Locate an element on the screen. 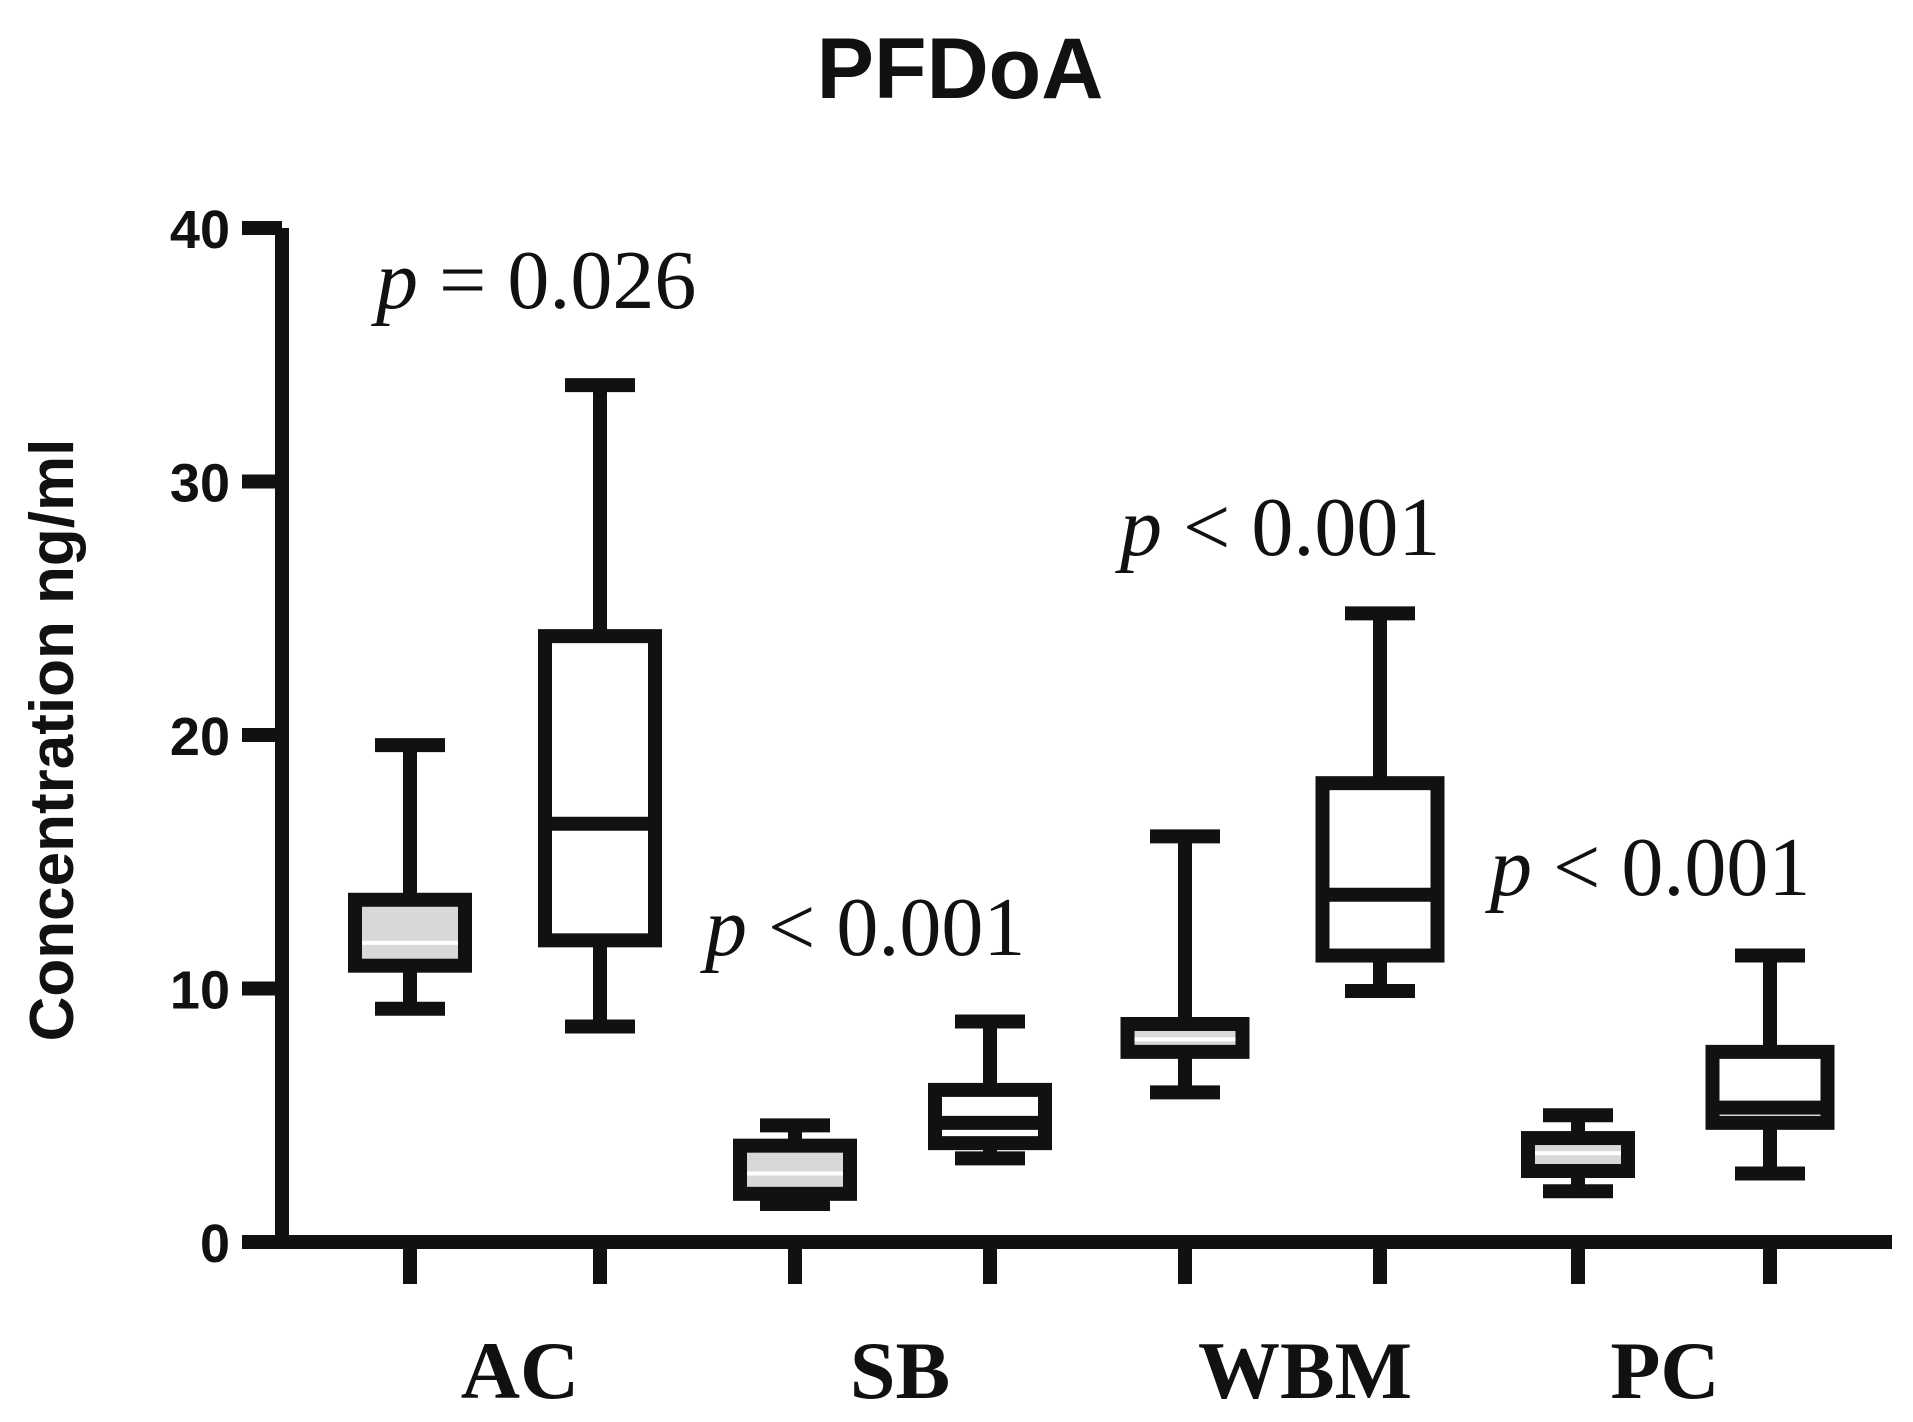  group-pc: PC is located at coordinates (1678, 1182).